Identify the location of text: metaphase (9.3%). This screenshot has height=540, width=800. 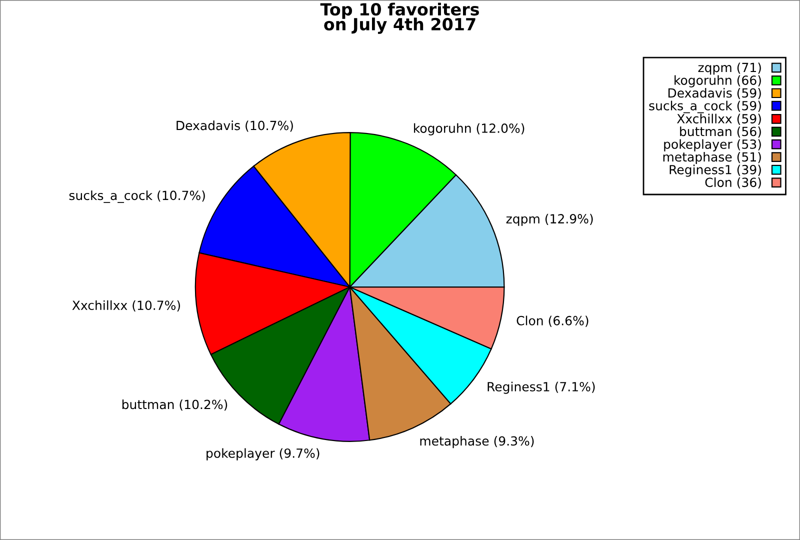
(477, 442).